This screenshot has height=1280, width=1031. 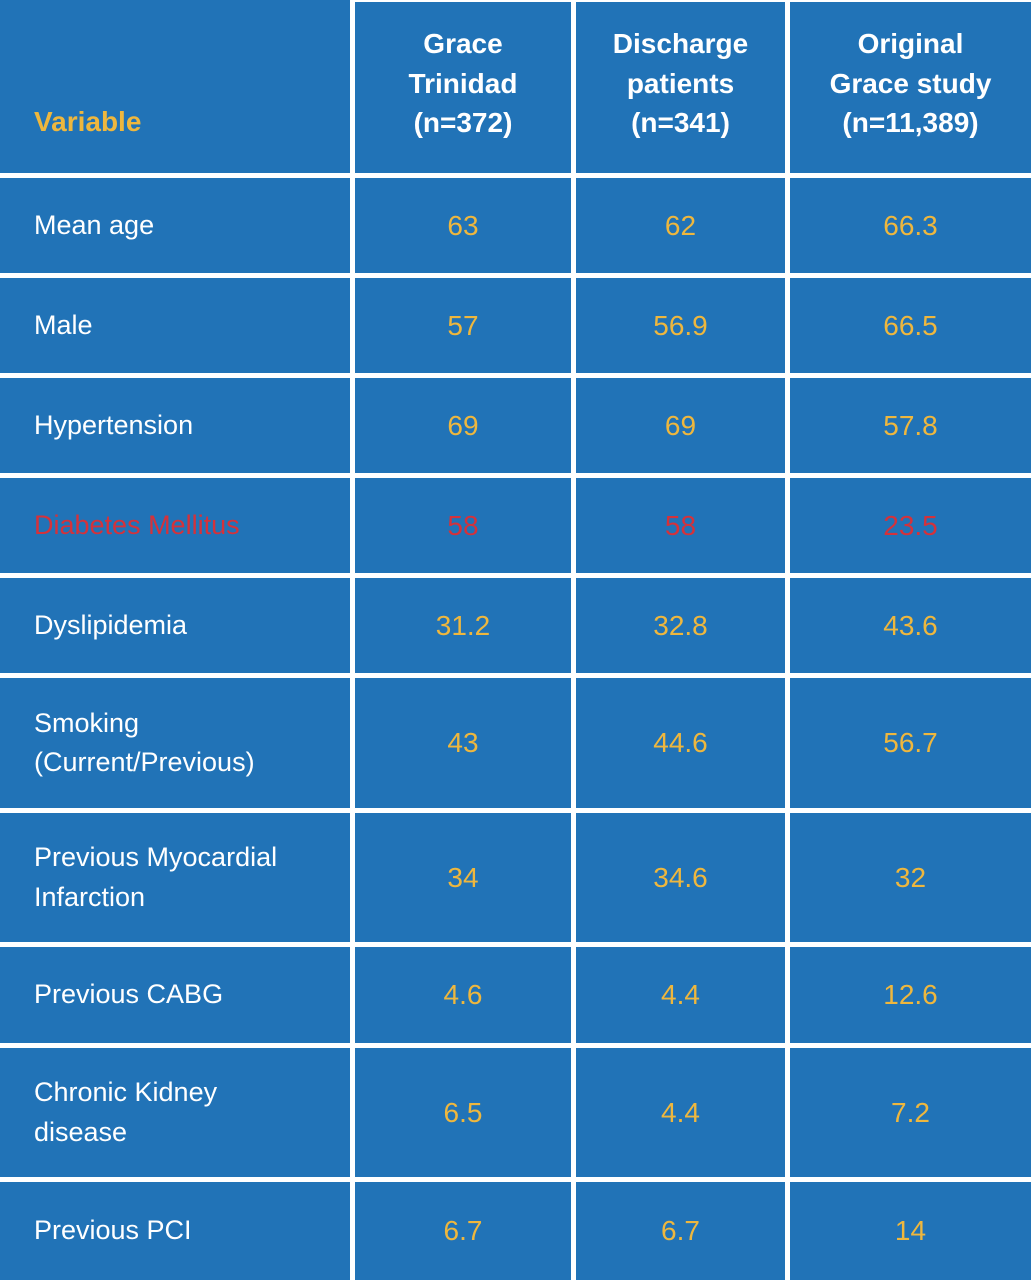 I want to click on column-header-grace-trinidad: Grace Trinidad (n=372), so click(x=465, y=89).